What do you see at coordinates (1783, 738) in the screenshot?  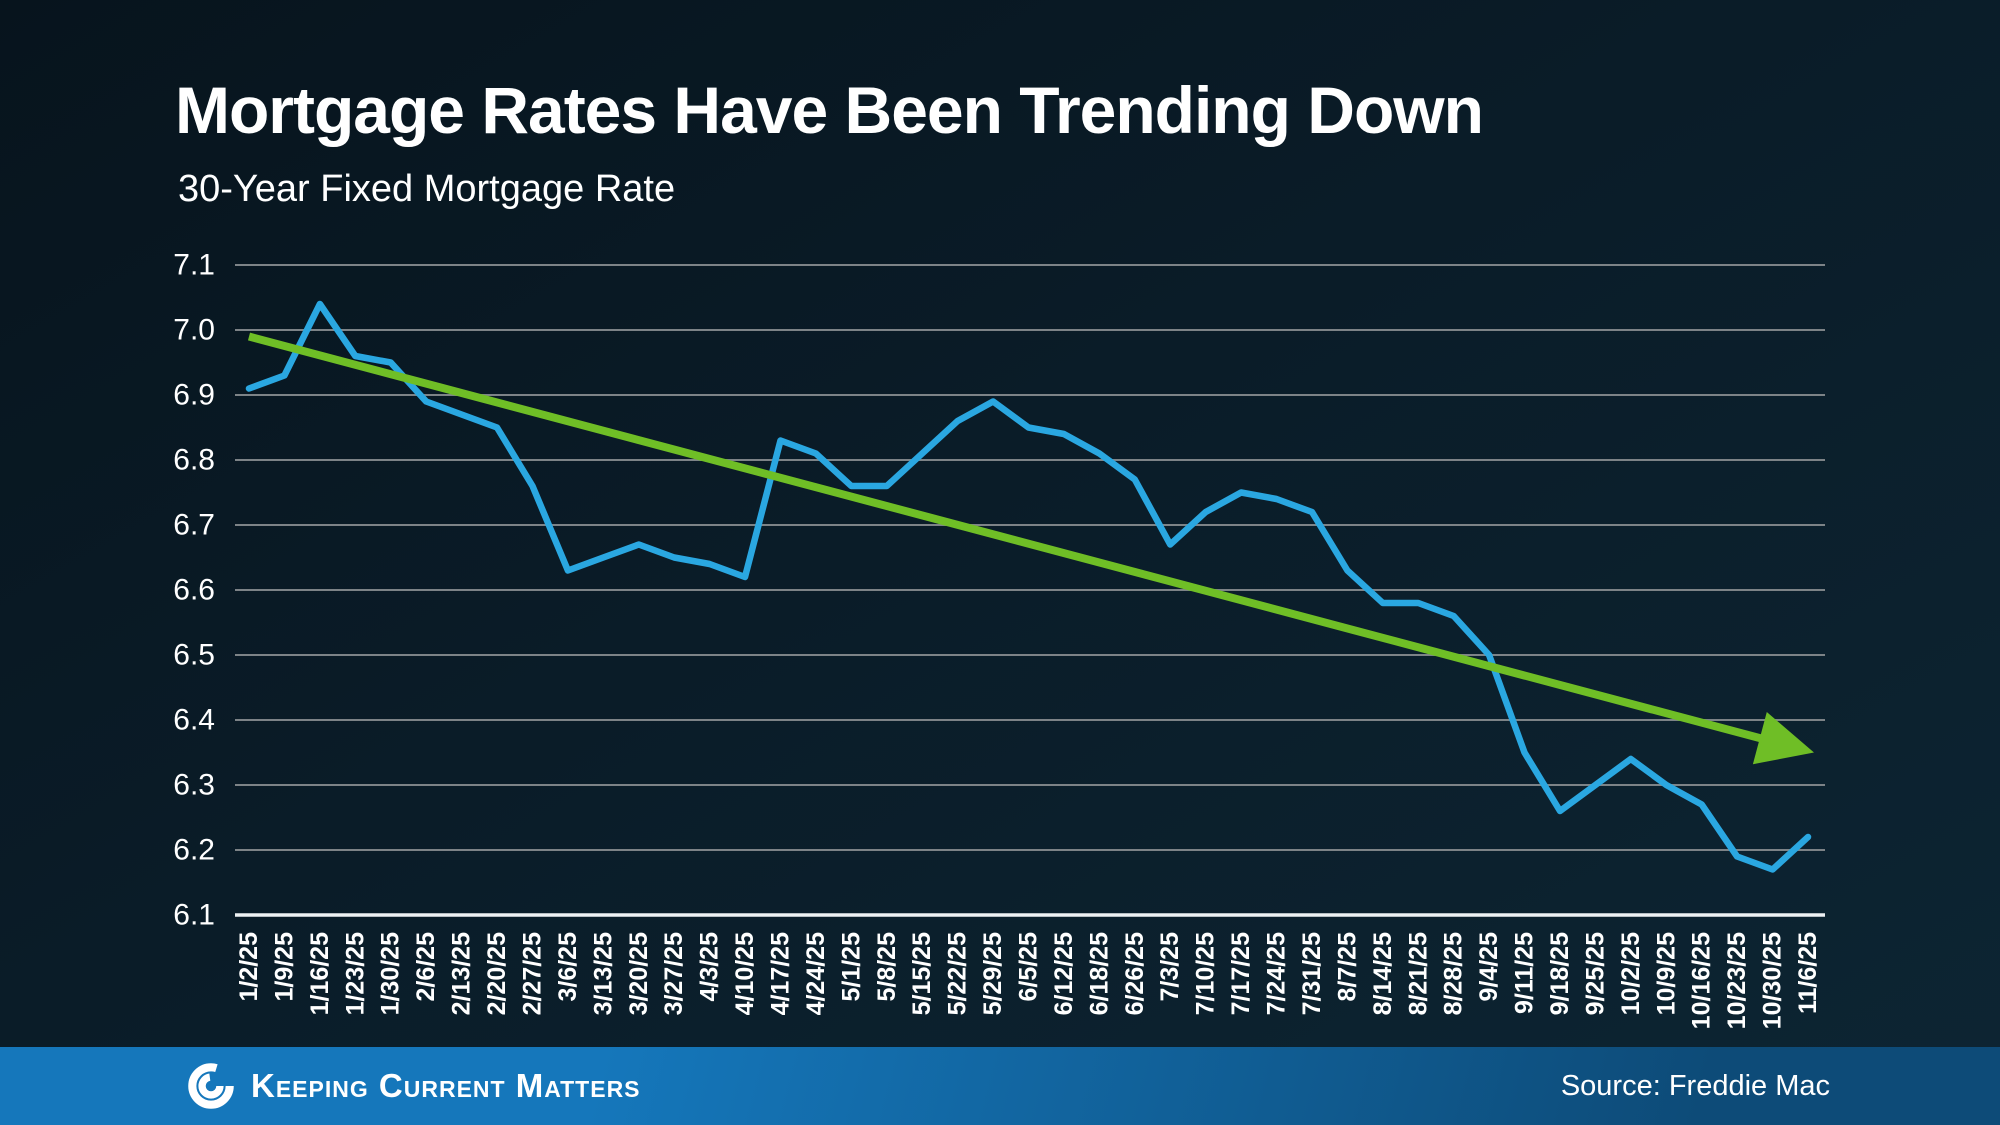 I see `trend-arrowhead` at bounding box center [1783, 738].